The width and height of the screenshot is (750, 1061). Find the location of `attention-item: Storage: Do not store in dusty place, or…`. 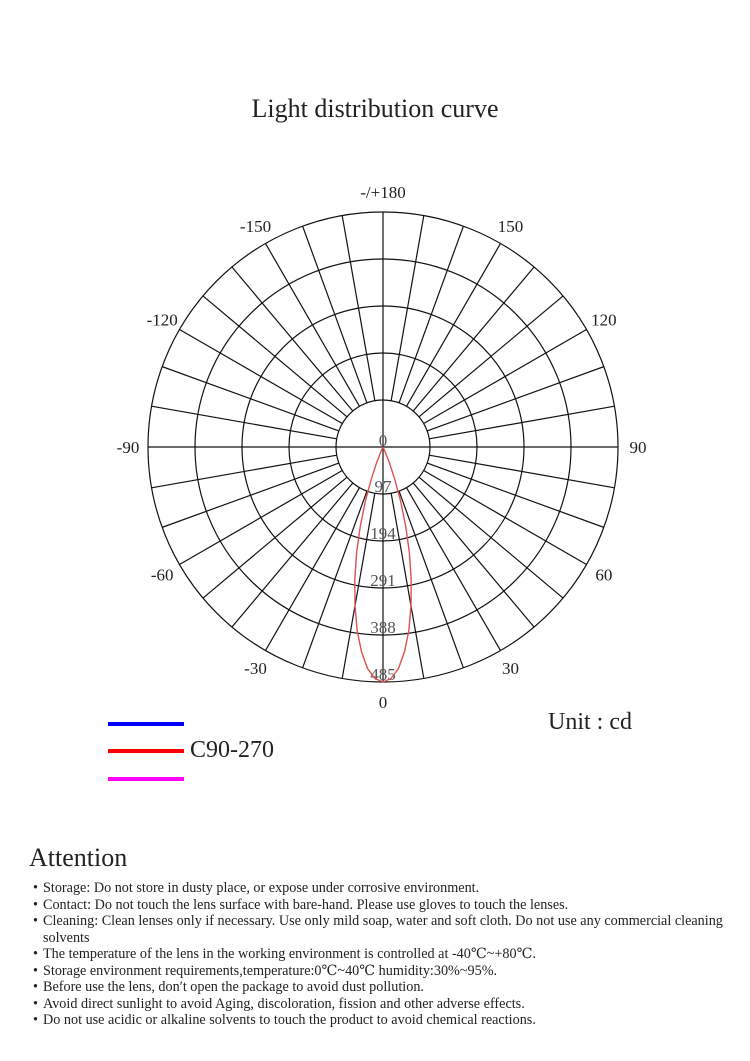

attention-item: Storage: Do not store in dusty place, or… is located at coordinates (383, 888).